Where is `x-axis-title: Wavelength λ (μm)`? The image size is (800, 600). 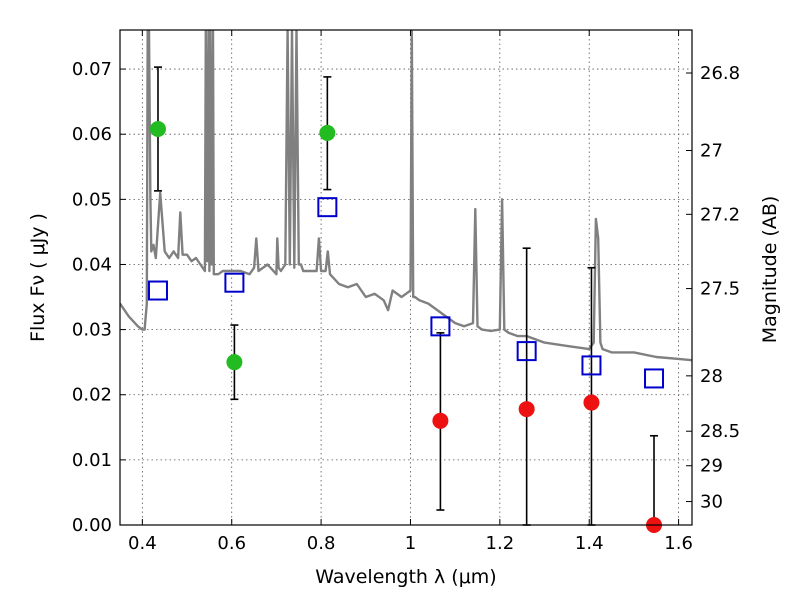 x-axis-title: Wavelength λ (μm) is located at coordinates (405, 577).